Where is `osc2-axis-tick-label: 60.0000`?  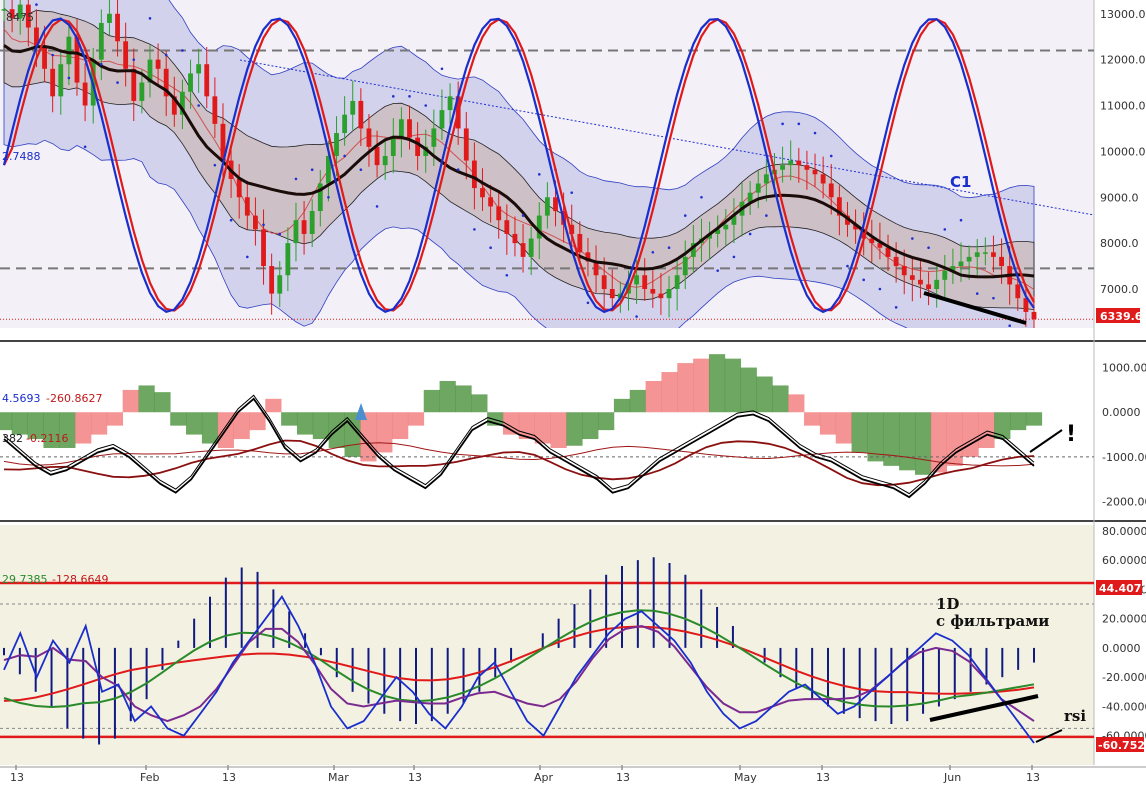
osc2-axis-tick-label: 60.0000 is located at coordinates (1124, 560).